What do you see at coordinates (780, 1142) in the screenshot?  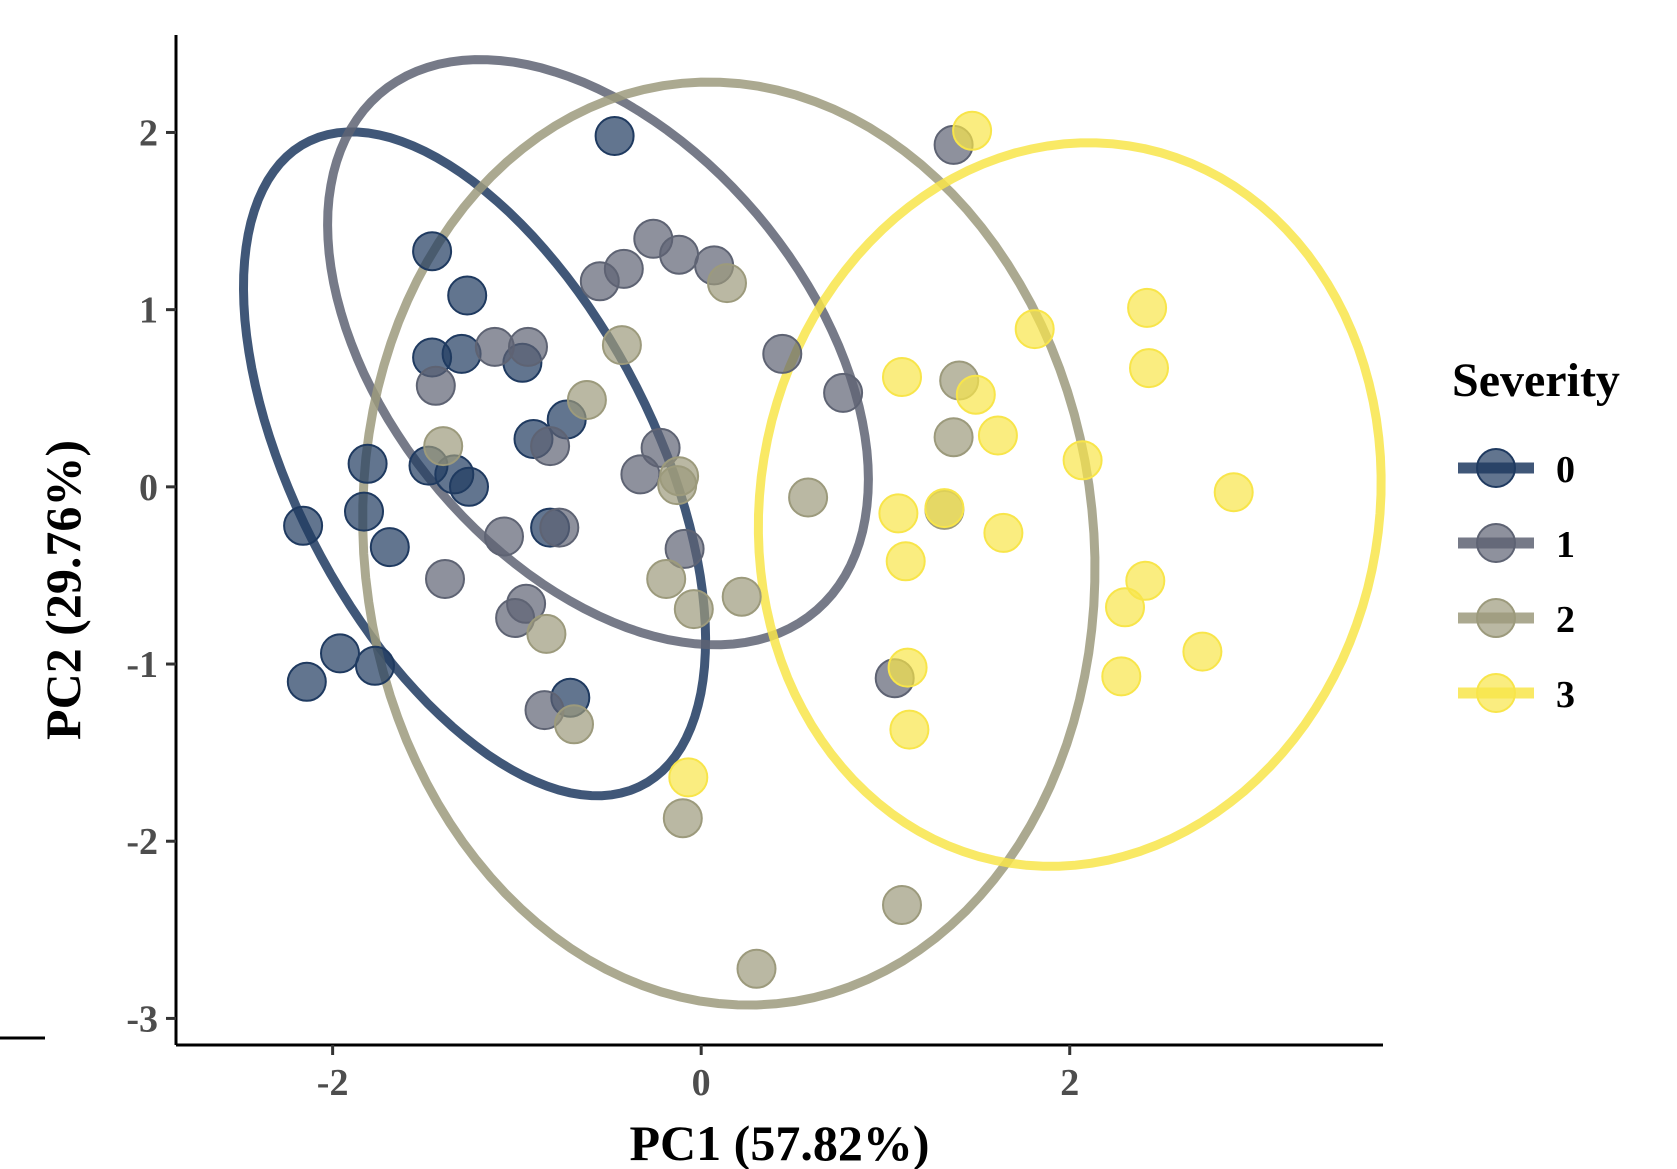 I see `x-axis-title: PC1 (57.82%)` at bounding box center [780, 1142].